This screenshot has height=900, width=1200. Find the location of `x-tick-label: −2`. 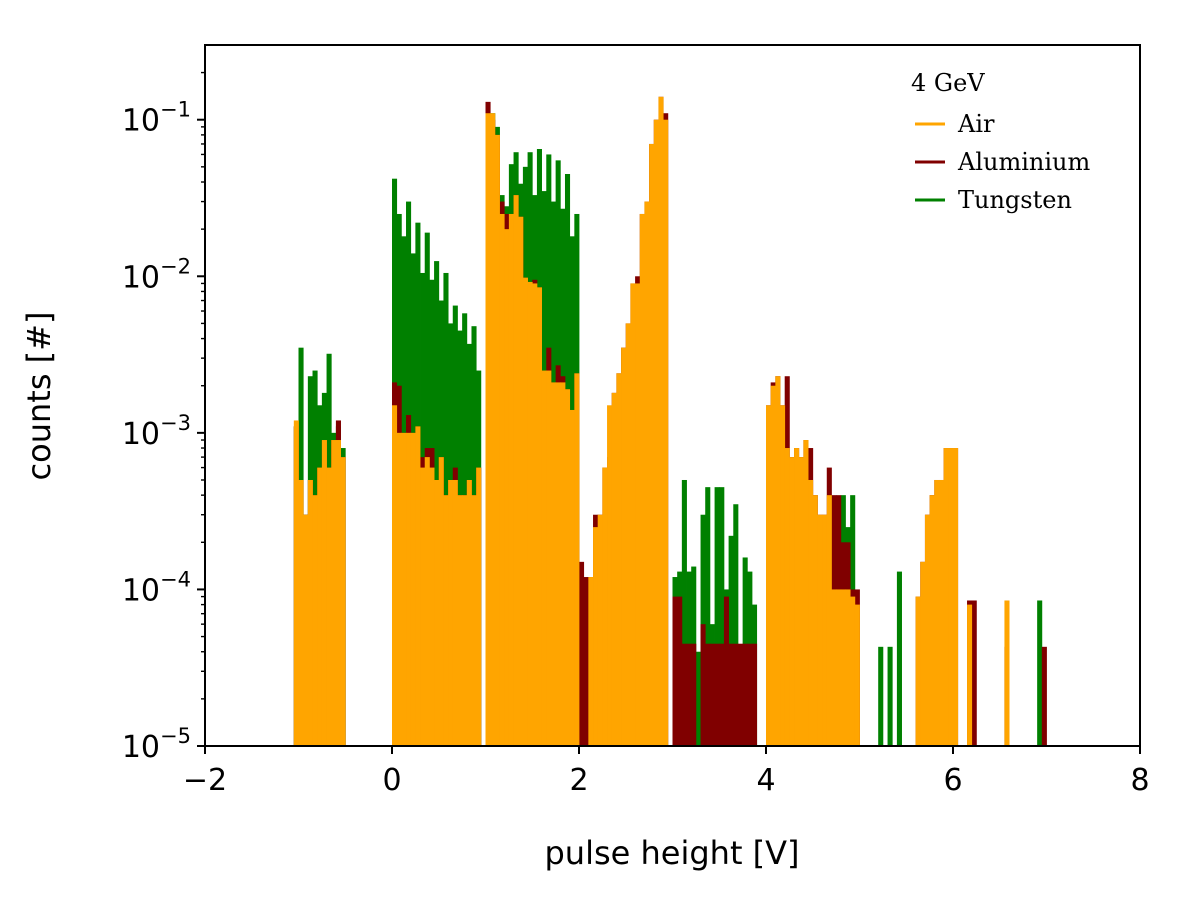

x-tick-label: −2 is located at coordinates (205, 780).